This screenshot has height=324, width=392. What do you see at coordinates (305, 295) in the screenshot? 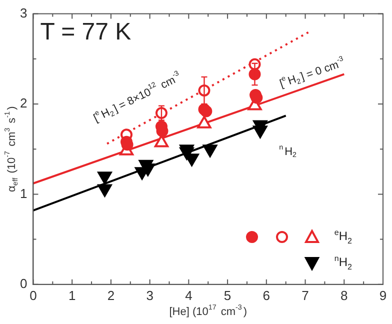
I see `x-tick-label: 7` at bounding box center [305, 295].